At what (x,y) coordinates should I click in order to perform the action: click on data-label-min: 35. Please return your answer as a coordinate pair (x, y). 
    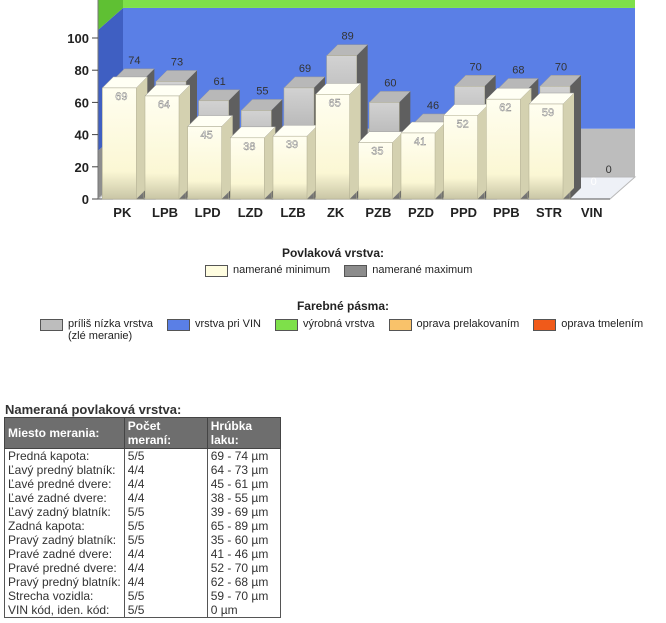
    Looking at the image, I should click on (377, 152).